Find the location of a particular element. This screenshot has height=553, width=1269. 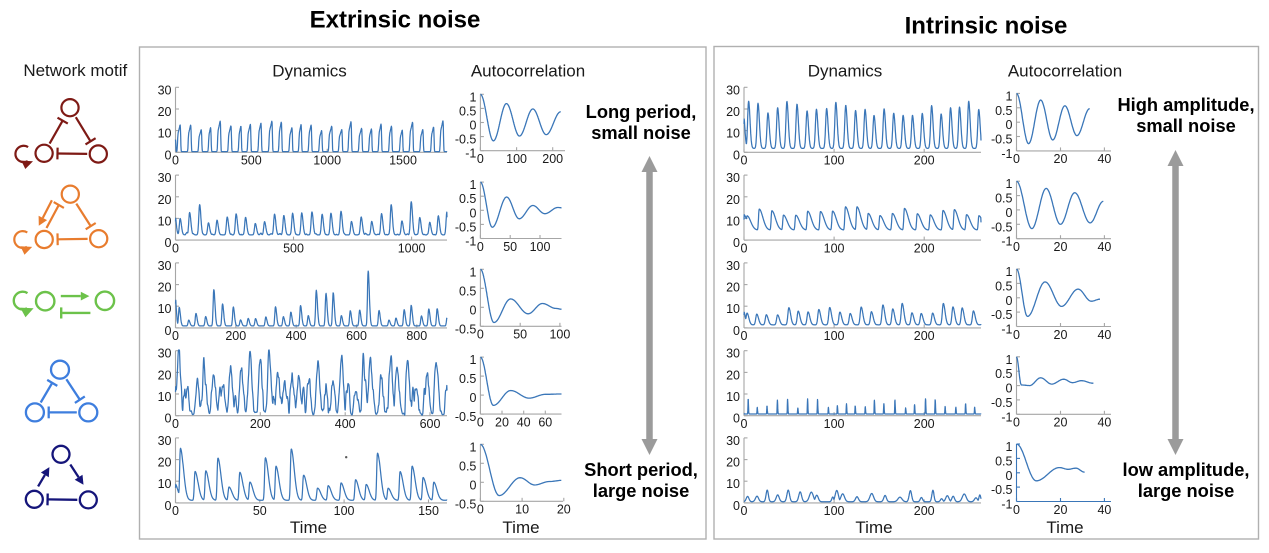

svg-text: large noise is located at coordinates (1186, 490).